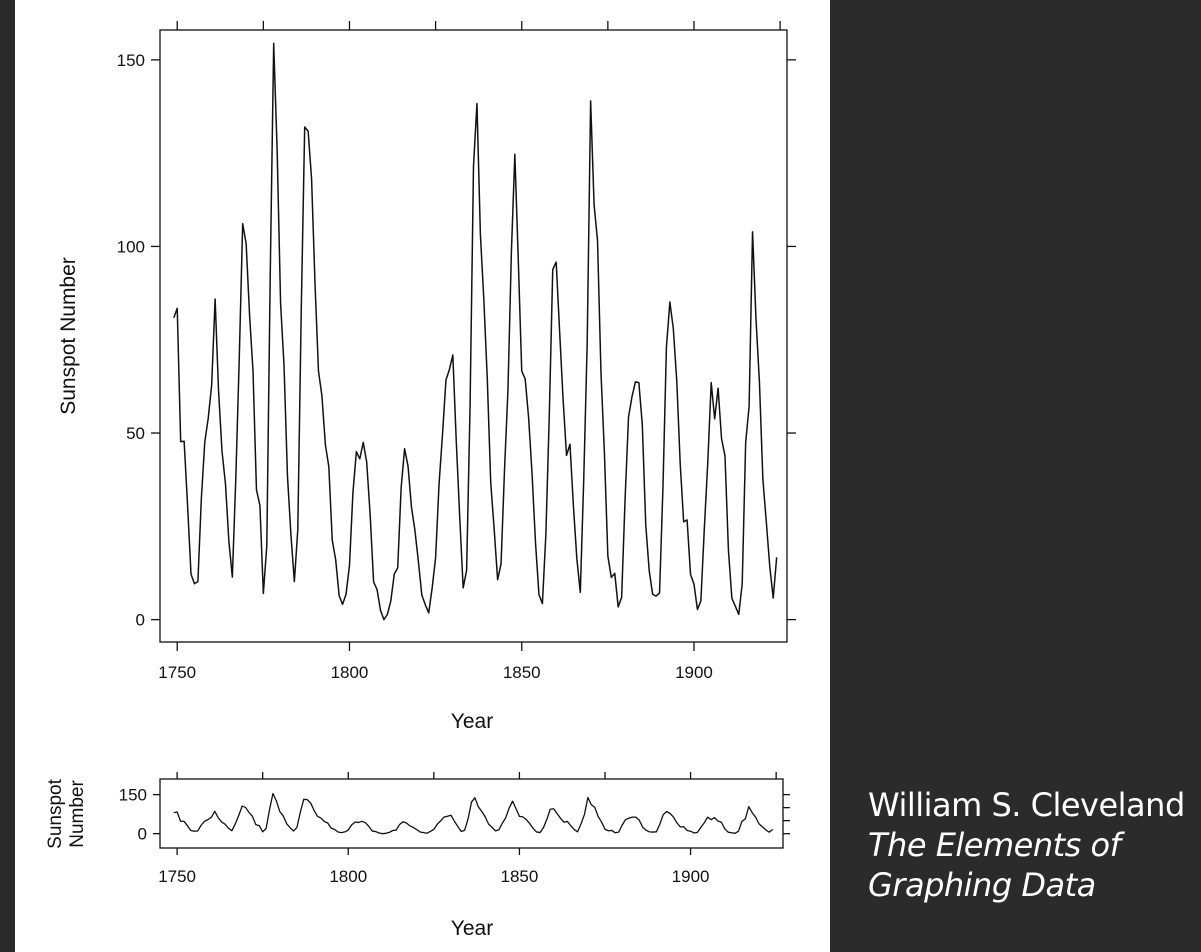 This screenshot has height=952, width=1201. What do you see at coordinates (68, 336) in the screenshot?
I see `main-y-axis-label: Sunspot Number` at bounding box center [68, 336].